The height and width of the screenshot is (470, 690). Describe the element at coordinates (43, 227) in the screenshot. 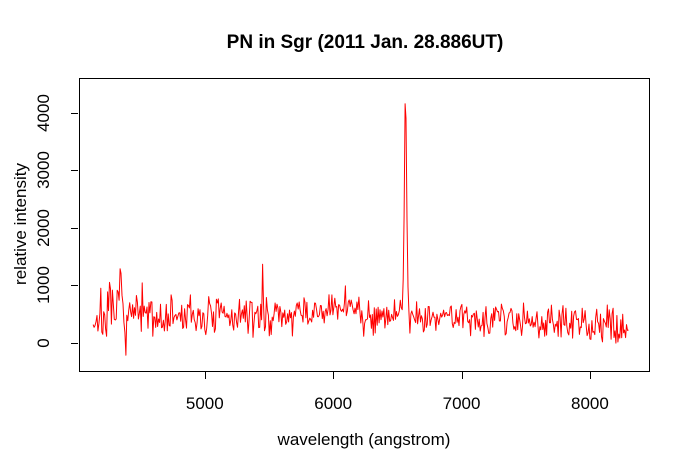

I see `y-tick-label: 2000` at that location.